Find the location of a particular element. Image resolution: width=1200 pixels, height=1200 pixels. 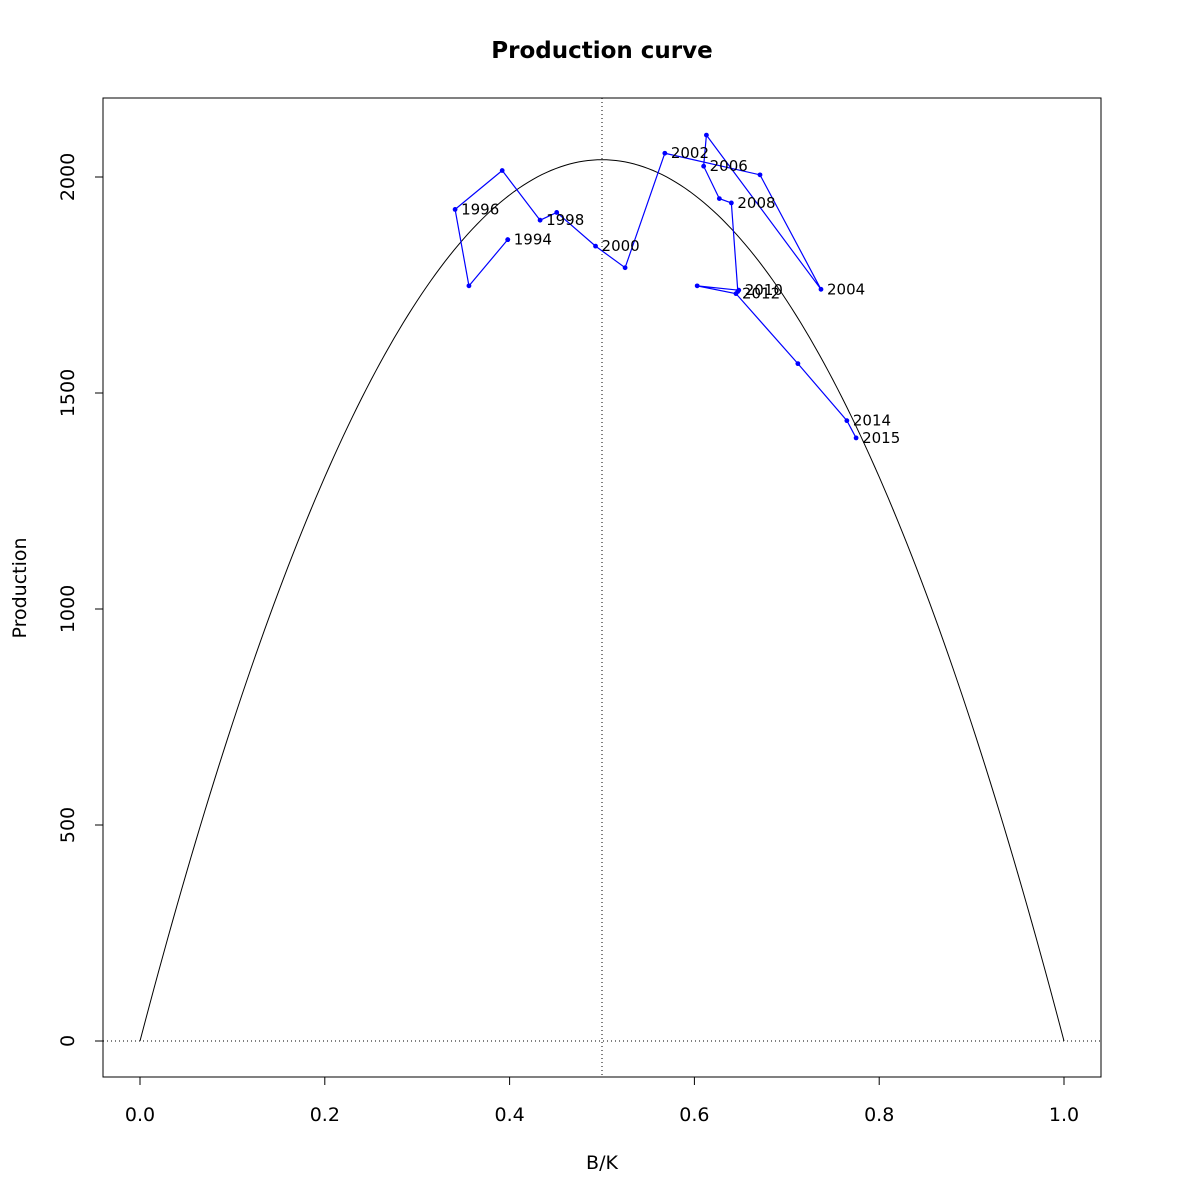

data-point-1994 is located at coordinates (508, 240).